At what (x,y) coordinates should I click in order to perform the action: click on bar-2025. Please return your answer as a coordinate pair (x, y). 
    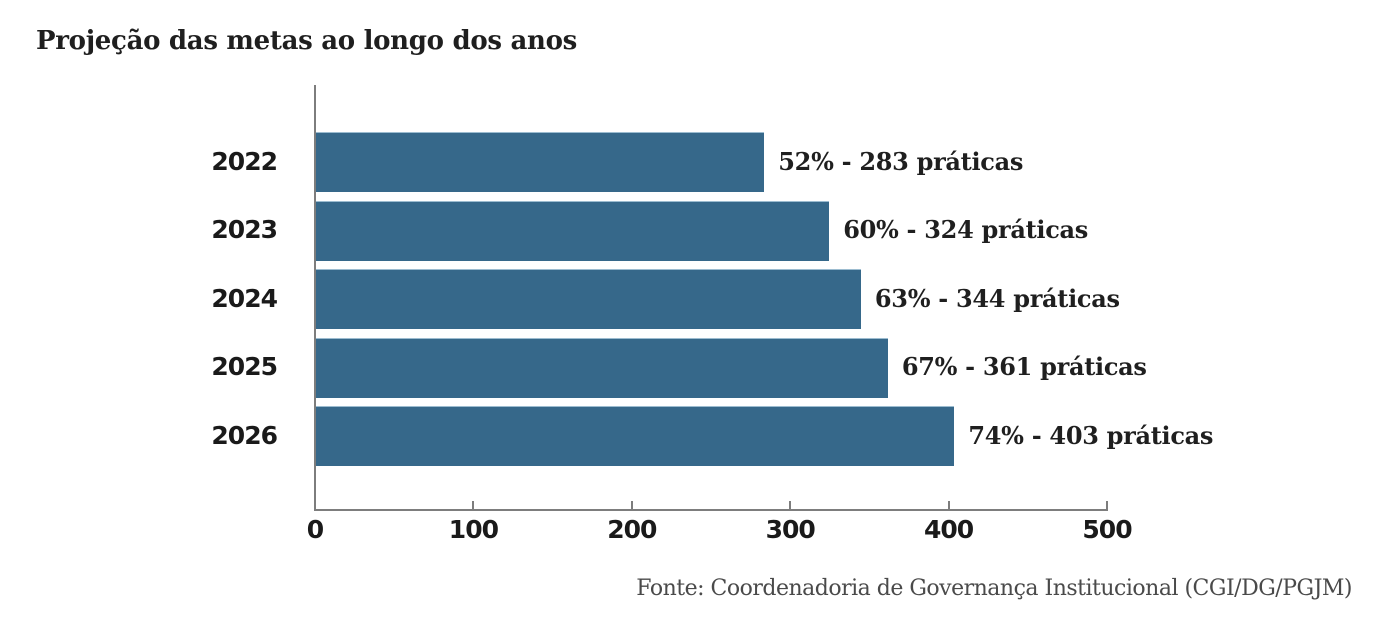
    Looking at the image, I should click on (602, 367).